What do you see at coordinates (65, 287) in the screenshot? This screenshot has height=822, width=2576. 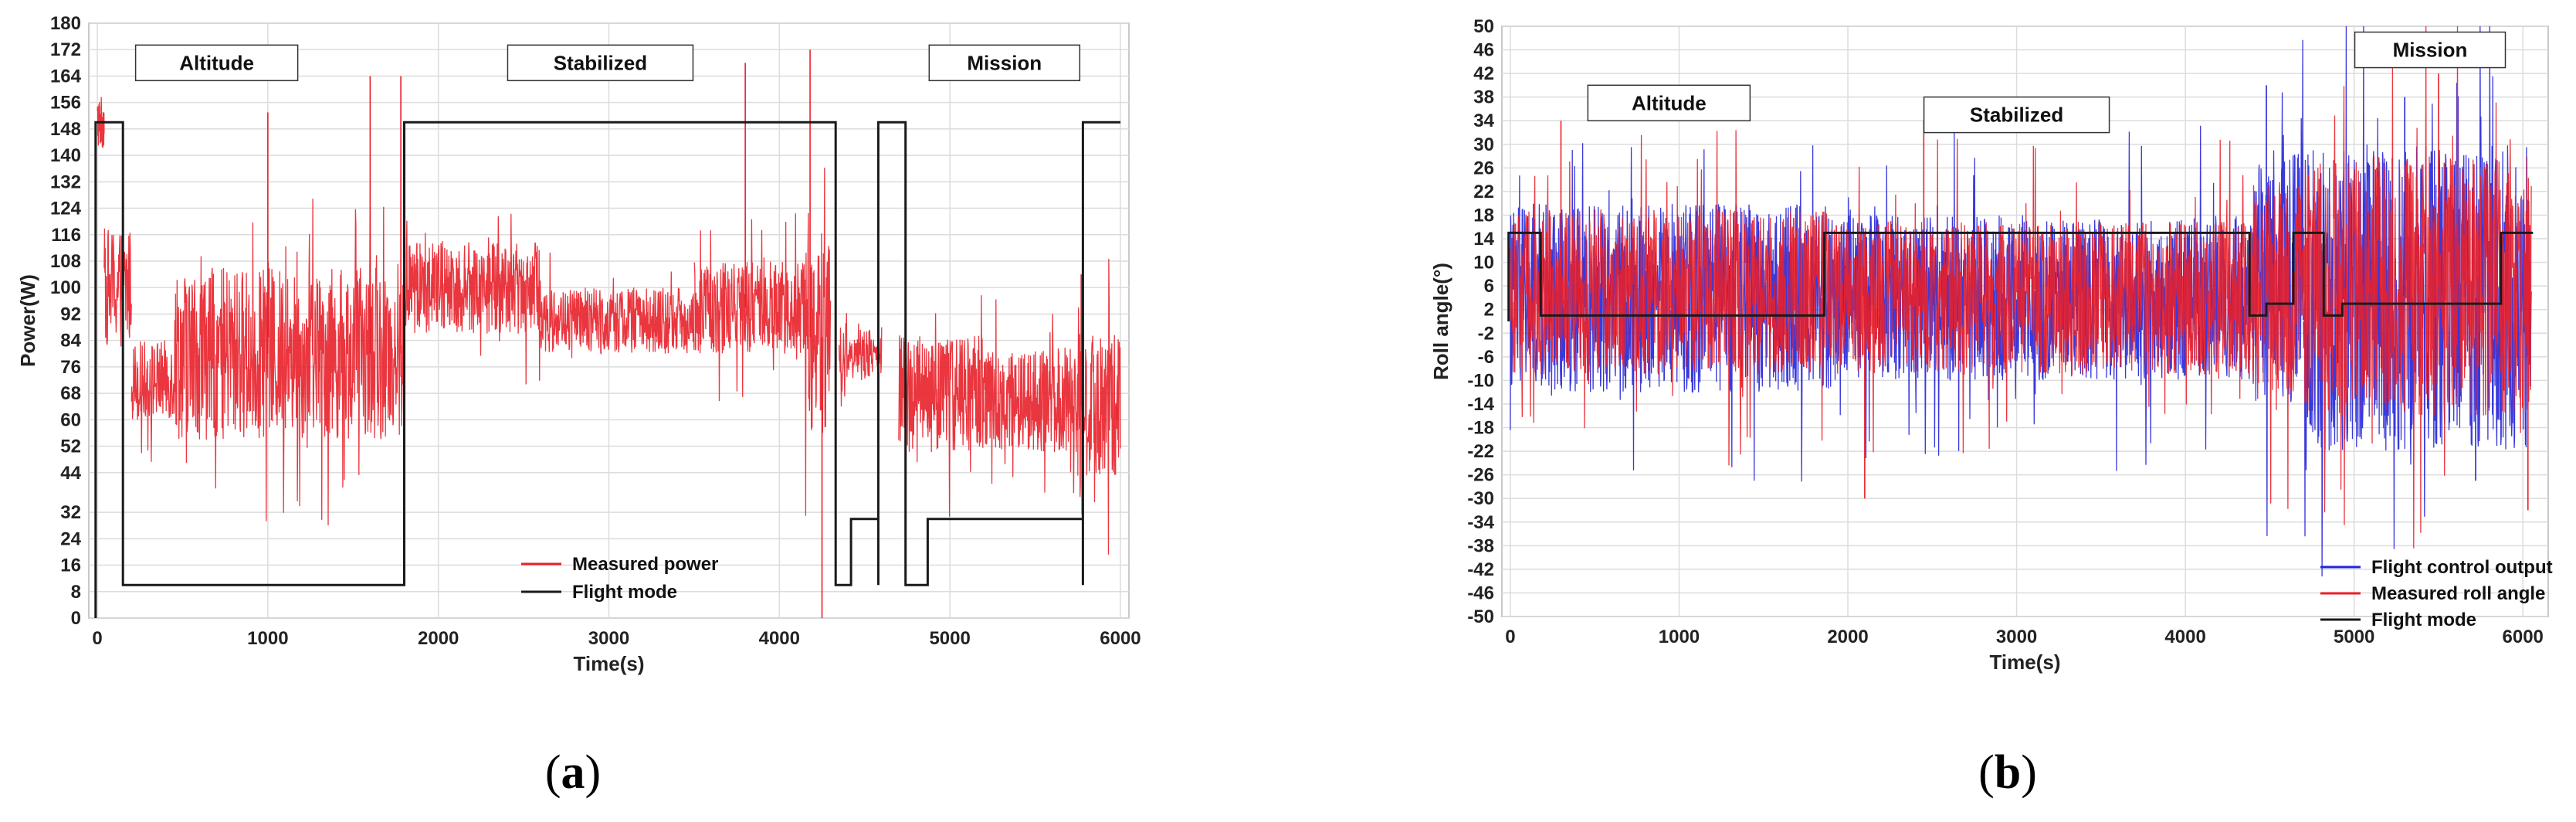 I see `y-tick-label: 100` at bounding box center [65, 287].